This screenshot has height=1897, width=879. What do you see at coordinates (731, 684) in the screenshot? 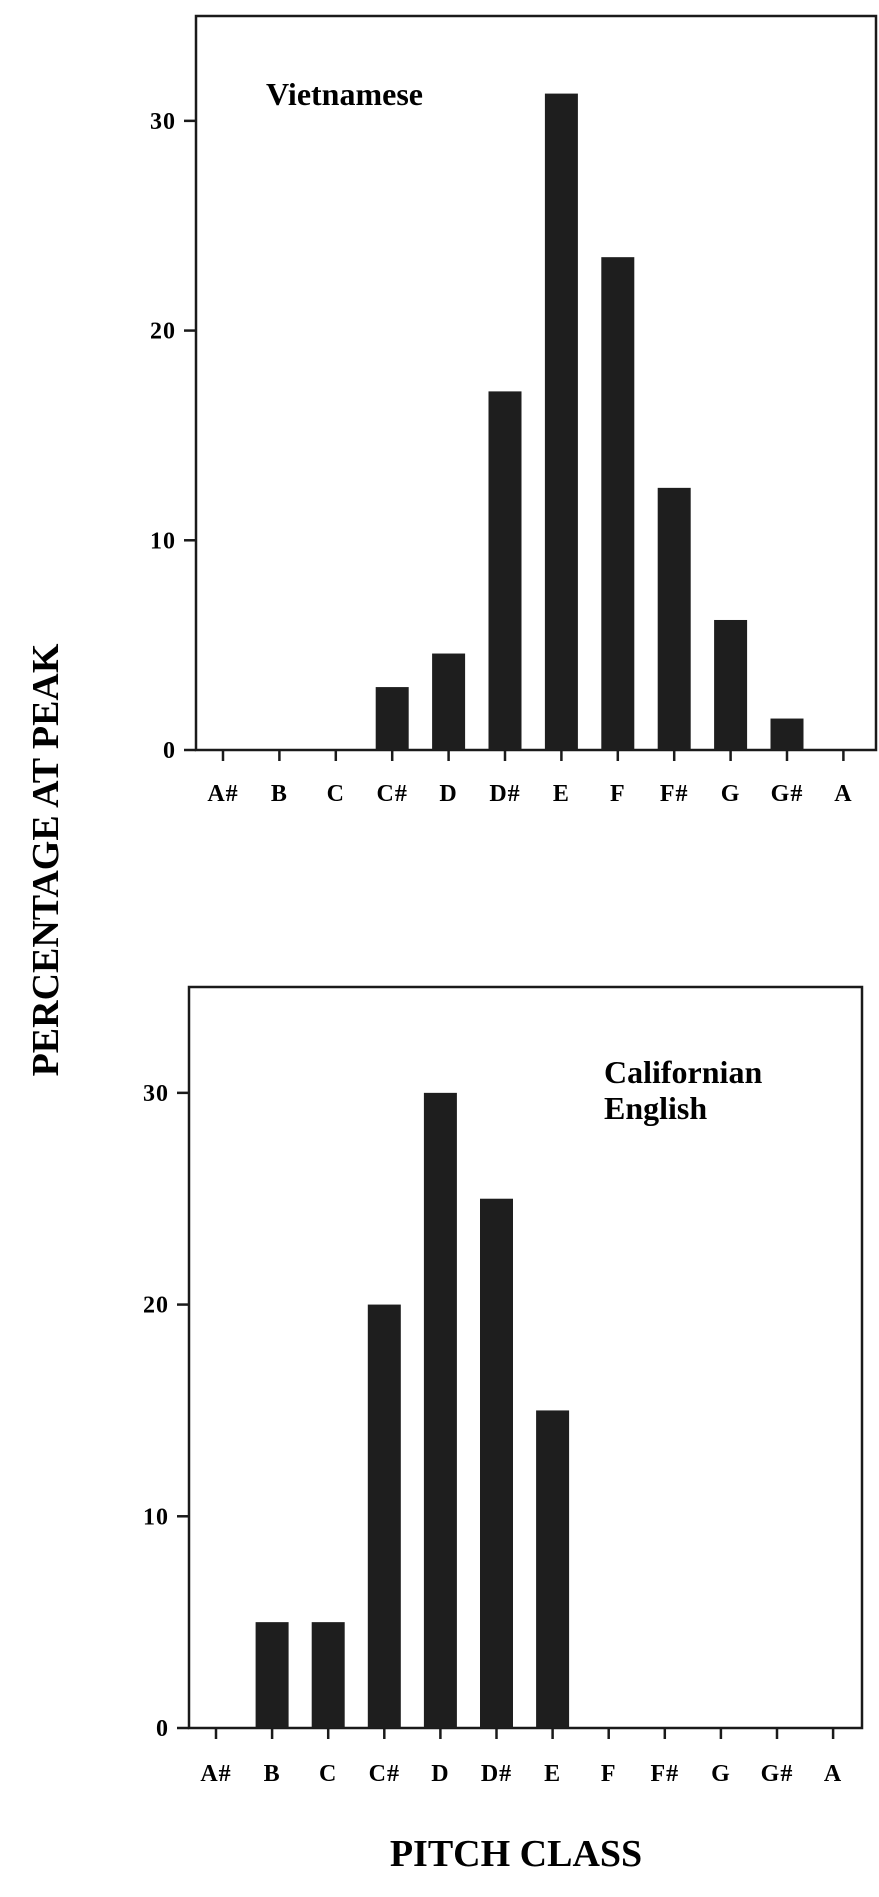
I see `bar-g` at bounding box center [731, 684].